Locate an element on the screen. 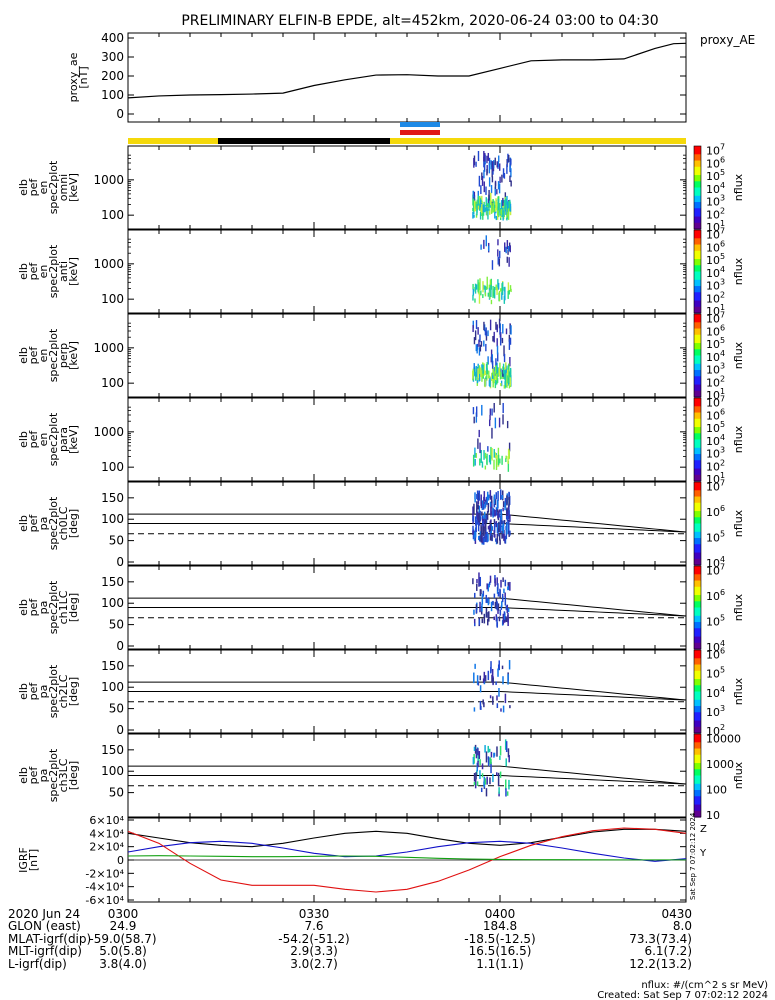  igrf-ytick-label: 4×10⁴ is located at coordinates (106, 833).